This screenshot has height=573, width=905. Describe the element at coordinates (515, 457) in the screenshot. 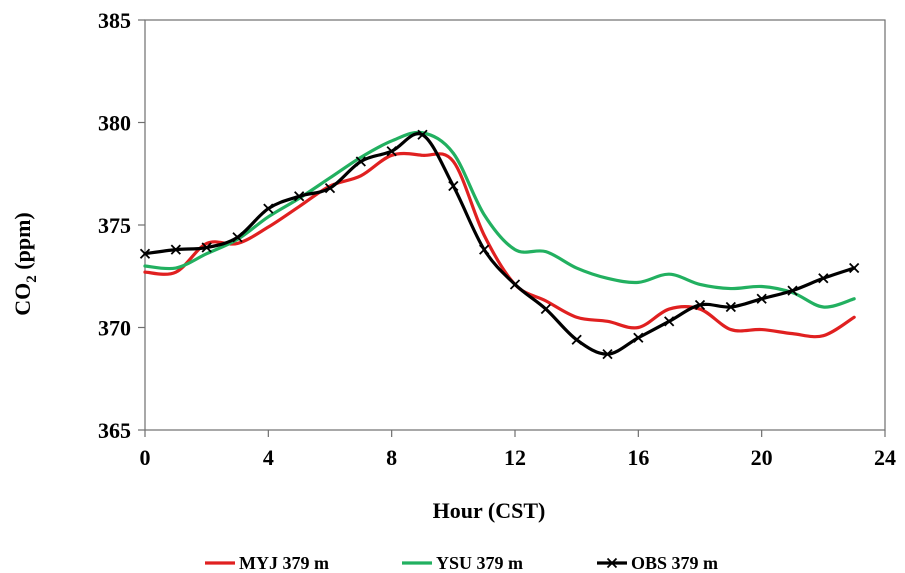

I see `x-tick-label: 12` at that location.